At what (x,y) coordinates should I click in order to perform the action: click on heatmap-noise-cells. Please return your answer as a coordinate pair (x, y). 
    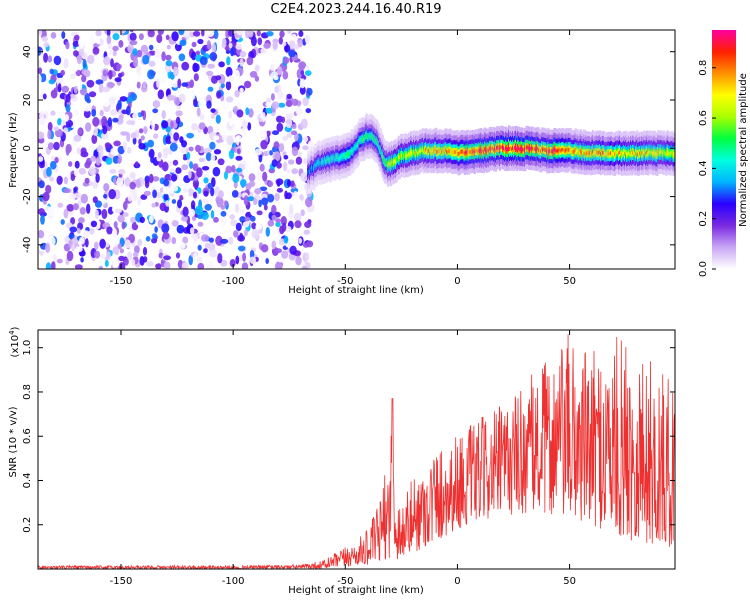
    Looking at the image, I should click on (176, 149).